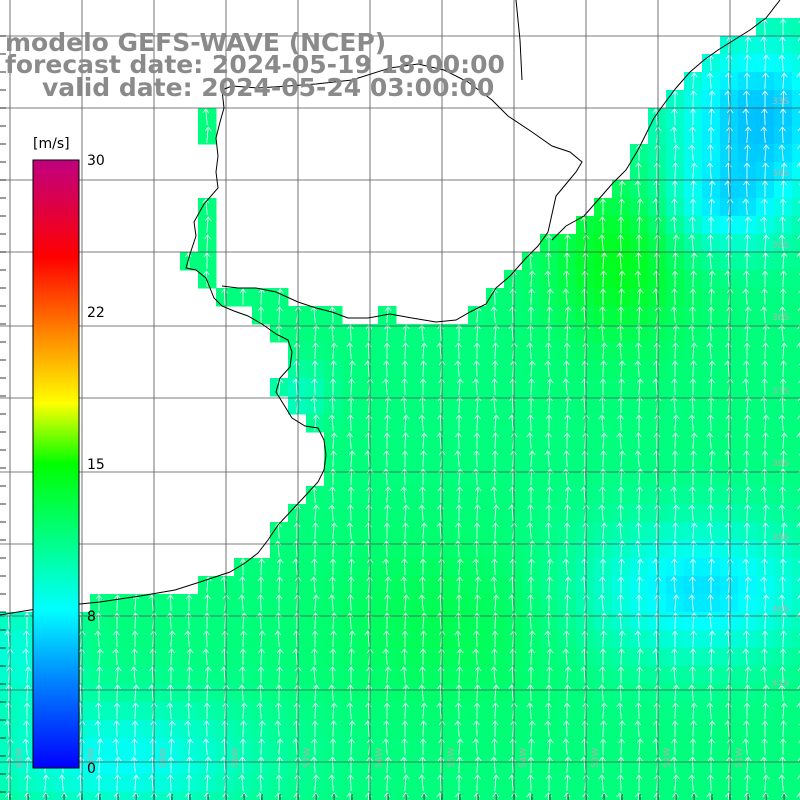 This screenshot has height=800, width=800. Describe the element at coordinates (780, 102) in the screenshot. I see `lat-label: 33S` at that location.